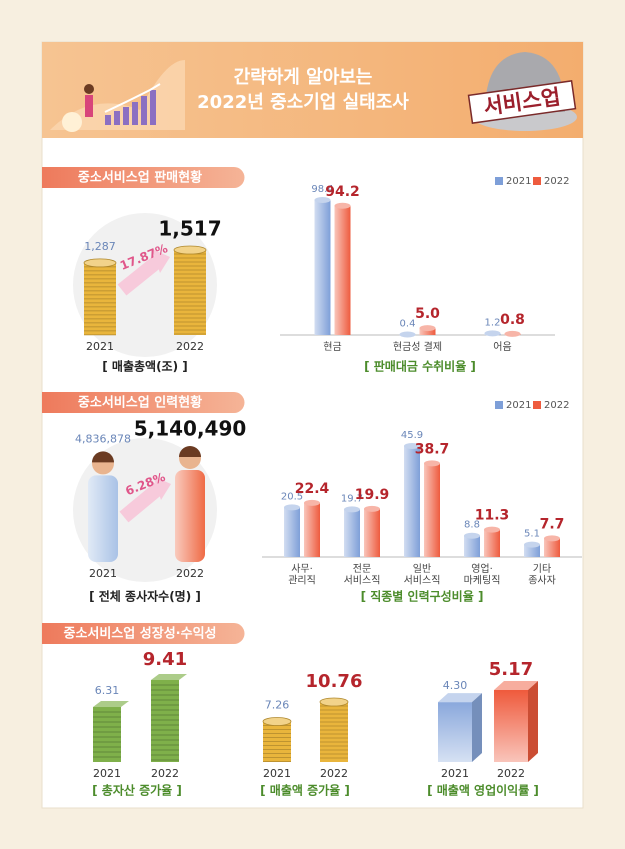  What do you see at coordinates (292, 496) in the screenshot?
I see `value-label: 20.5` at bounding box center [292, 496].